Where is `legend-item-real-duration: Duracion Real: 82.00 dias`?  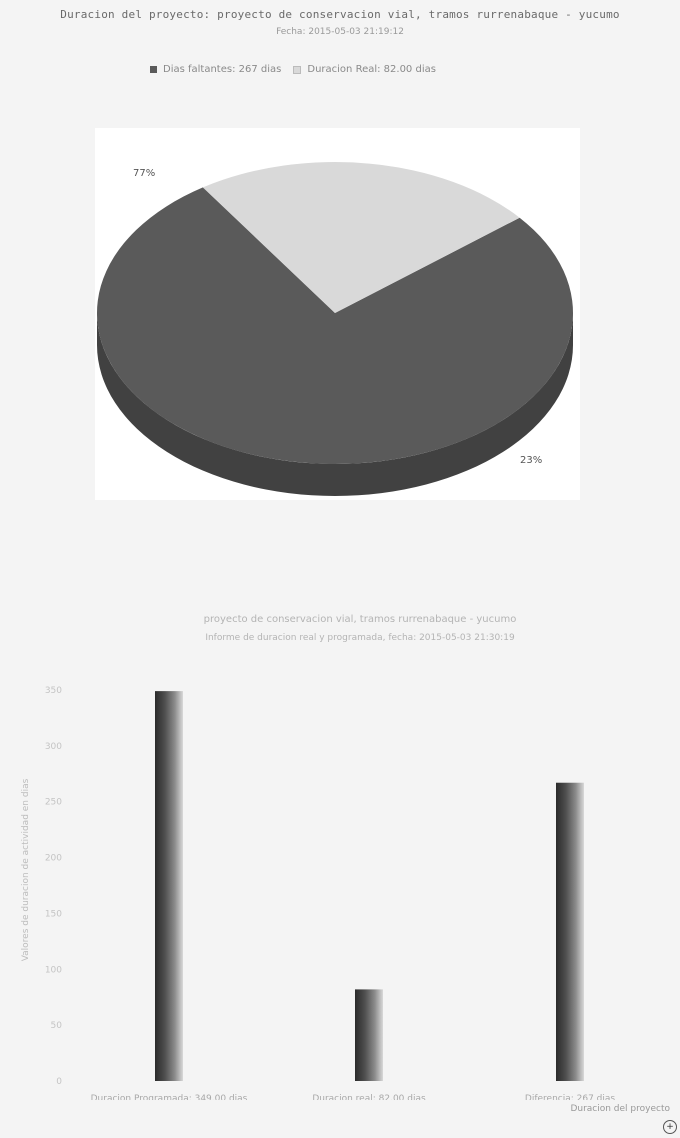 legend-item-real-duration: Duracion Real: 82.00 dias is located at coordinates (364, 69).